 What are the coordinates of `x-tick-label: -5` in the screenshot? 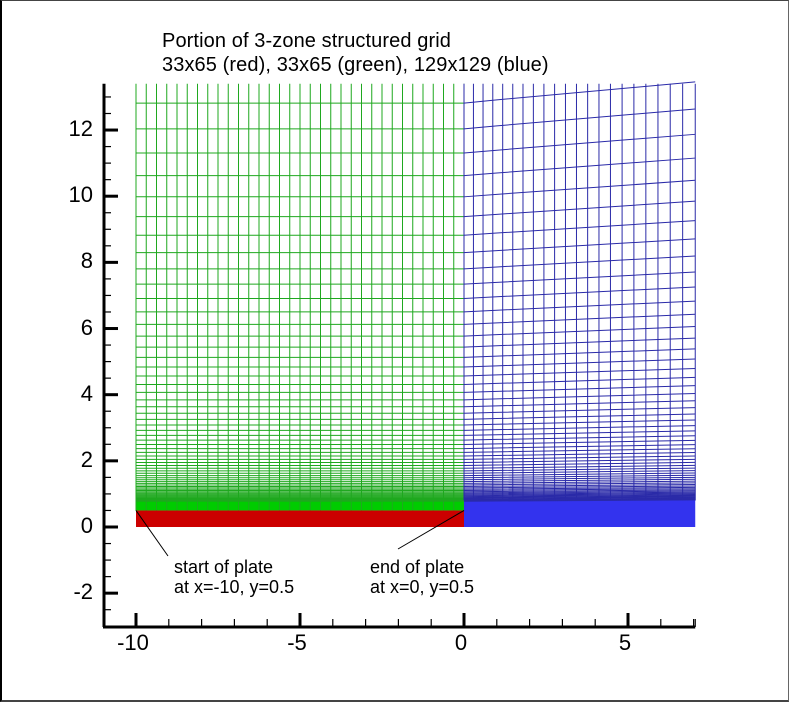 It's located at (297, 642).